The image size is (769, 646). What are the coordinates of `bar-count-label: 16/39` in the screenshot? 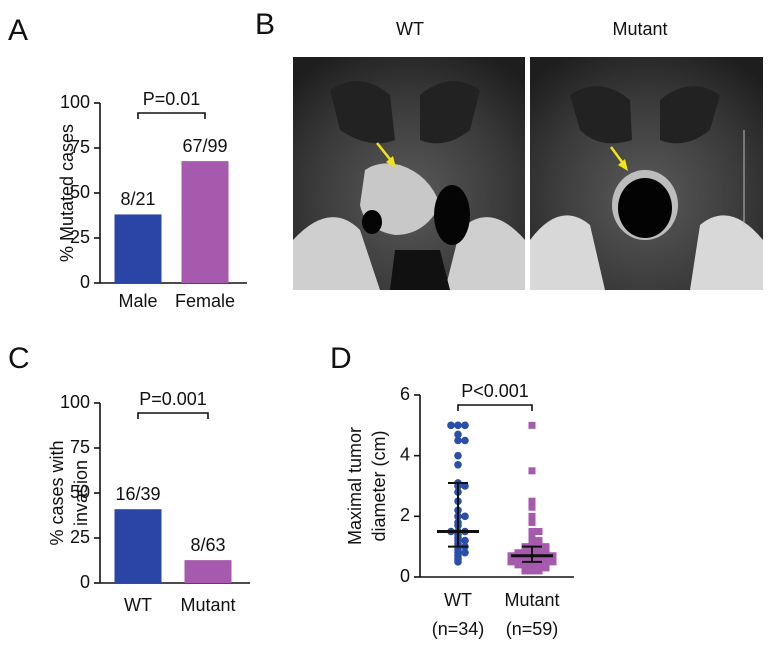 It's located at (137, 494).